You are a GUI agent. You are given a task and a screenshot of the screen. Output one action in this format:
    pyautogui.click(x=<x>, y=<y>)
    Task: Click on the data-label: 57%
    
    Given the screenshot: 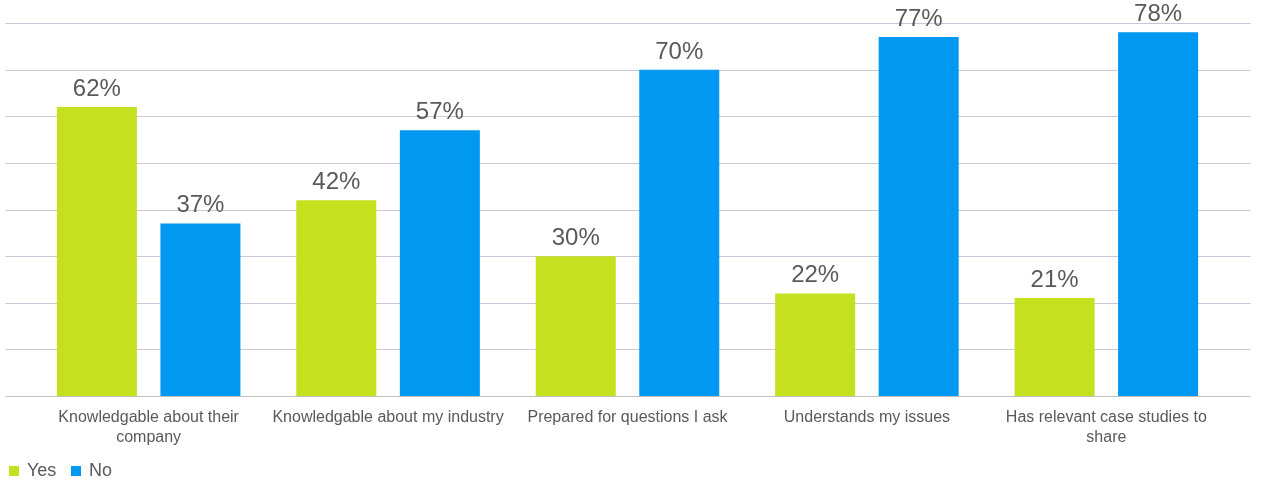 What is the action you would take?
    pyautogui.click(x=439, y=111)
    